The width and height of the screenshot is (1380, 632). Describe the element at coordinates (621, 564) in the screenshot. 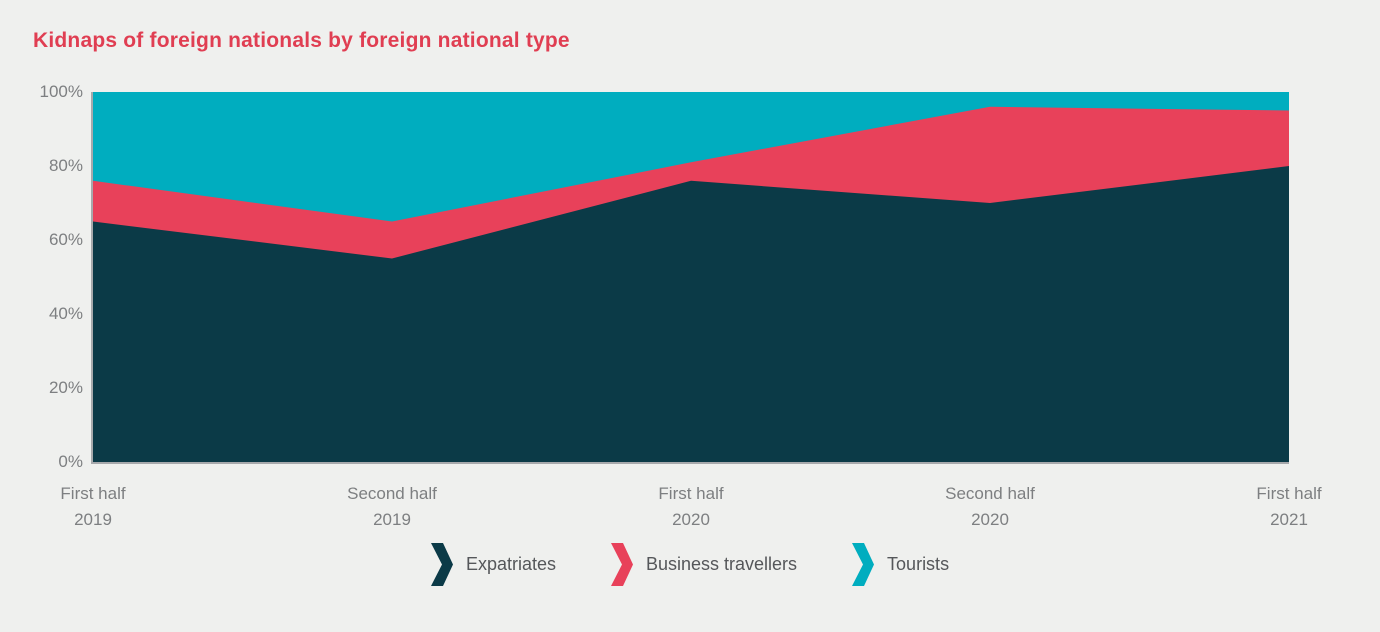

I see `business-travellers-chevron-icon` at that location.